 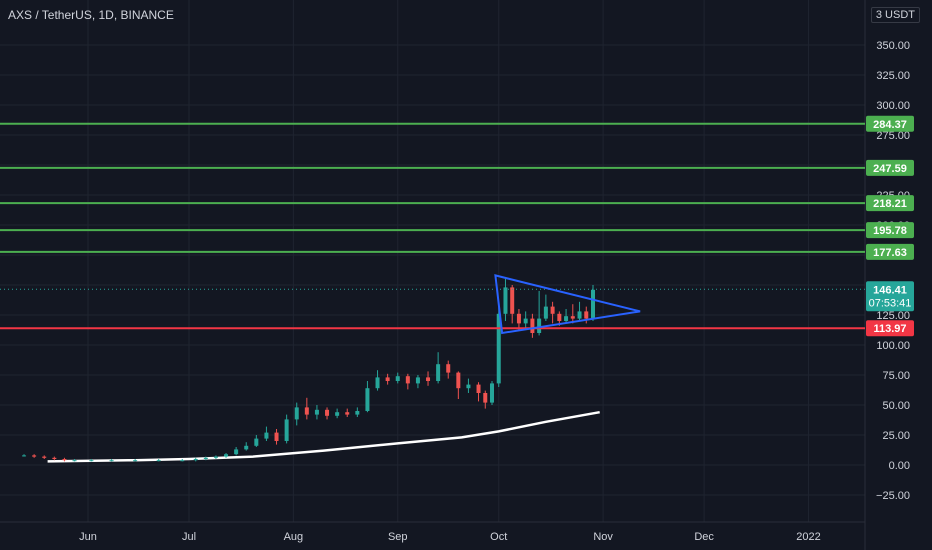 I want to click on time-tick-label: 2022, so click(x=808, y=537).